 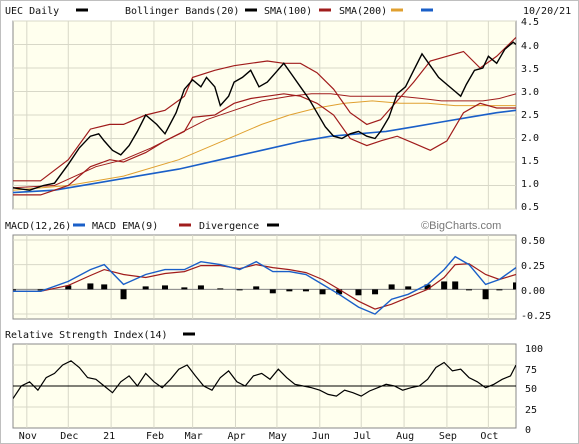 What do you see at coordinates (530, 184) in the screenshot?
I see `price-tick-label-7: 1.0` at bounding box center [530, 184].